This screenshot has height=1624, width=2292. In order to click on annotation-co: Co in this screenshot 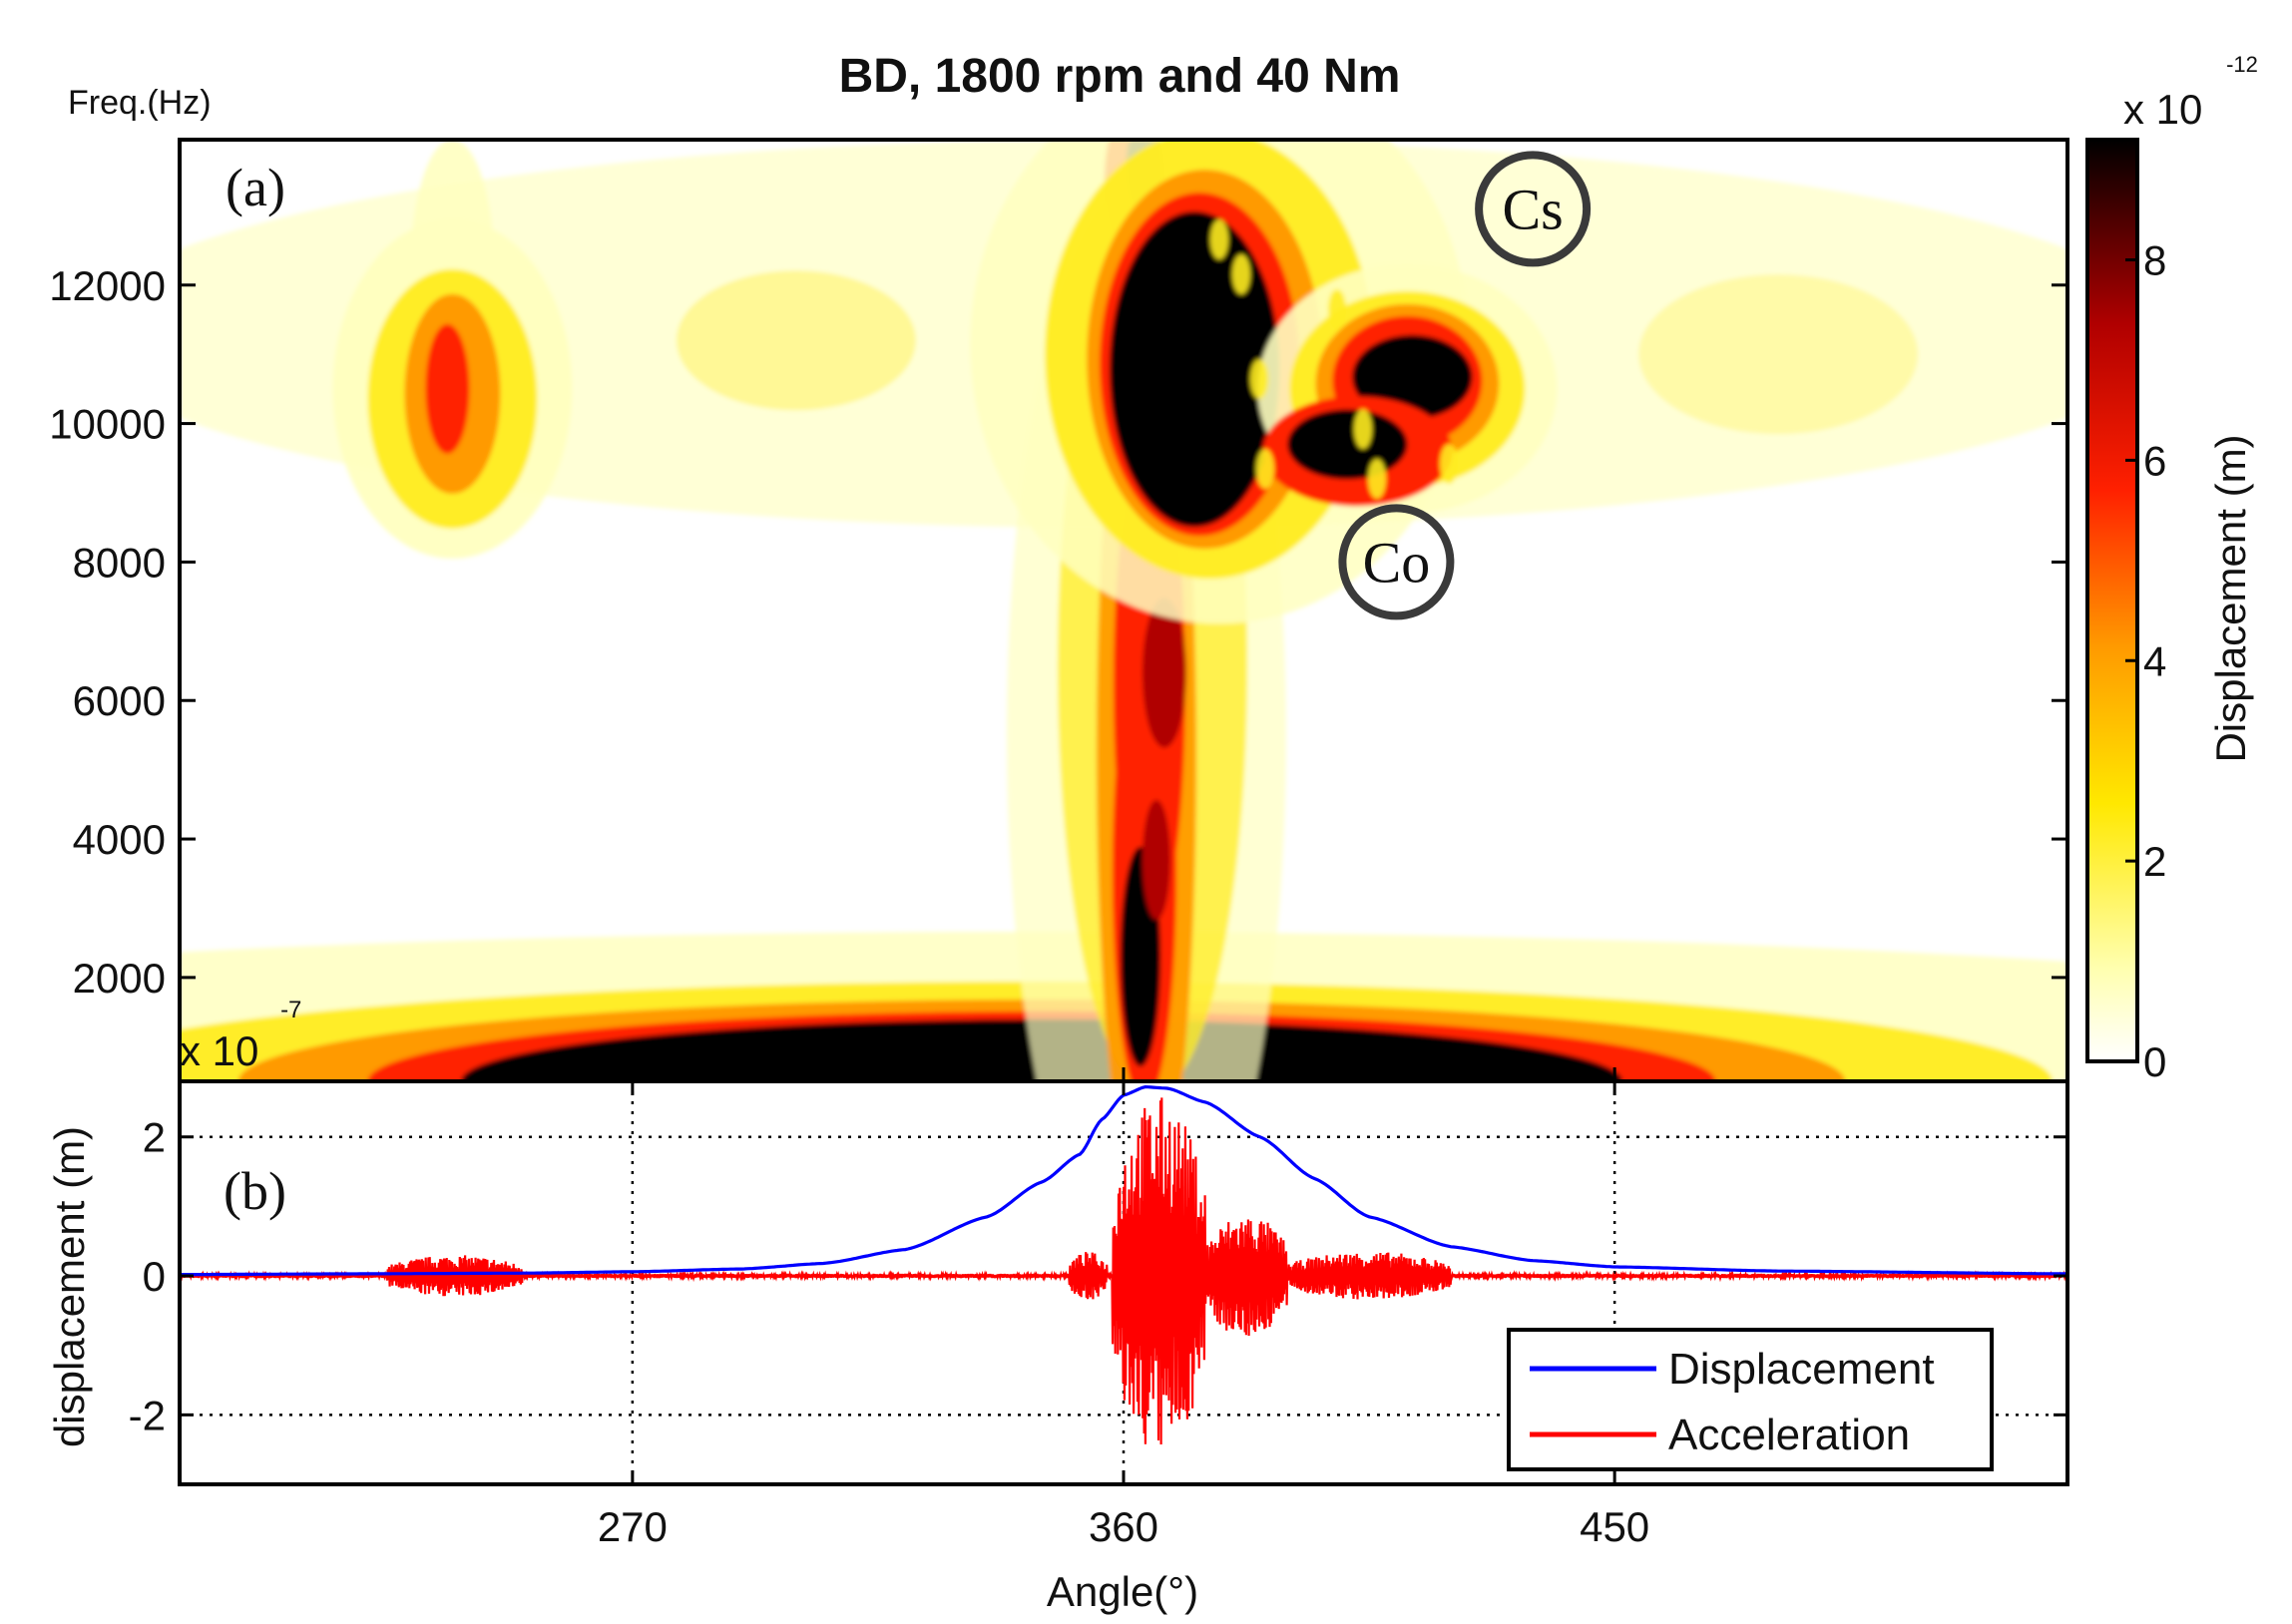, I will do `click(1396, 562)`.